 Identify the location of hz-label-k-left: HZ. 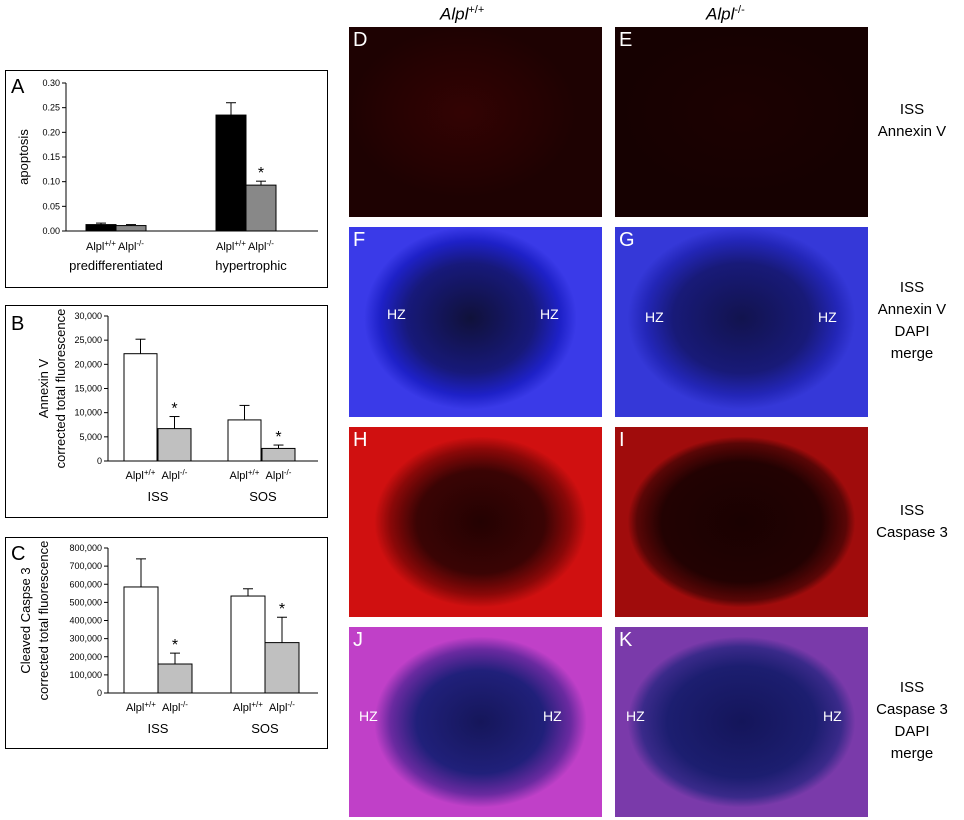
(635, 716).